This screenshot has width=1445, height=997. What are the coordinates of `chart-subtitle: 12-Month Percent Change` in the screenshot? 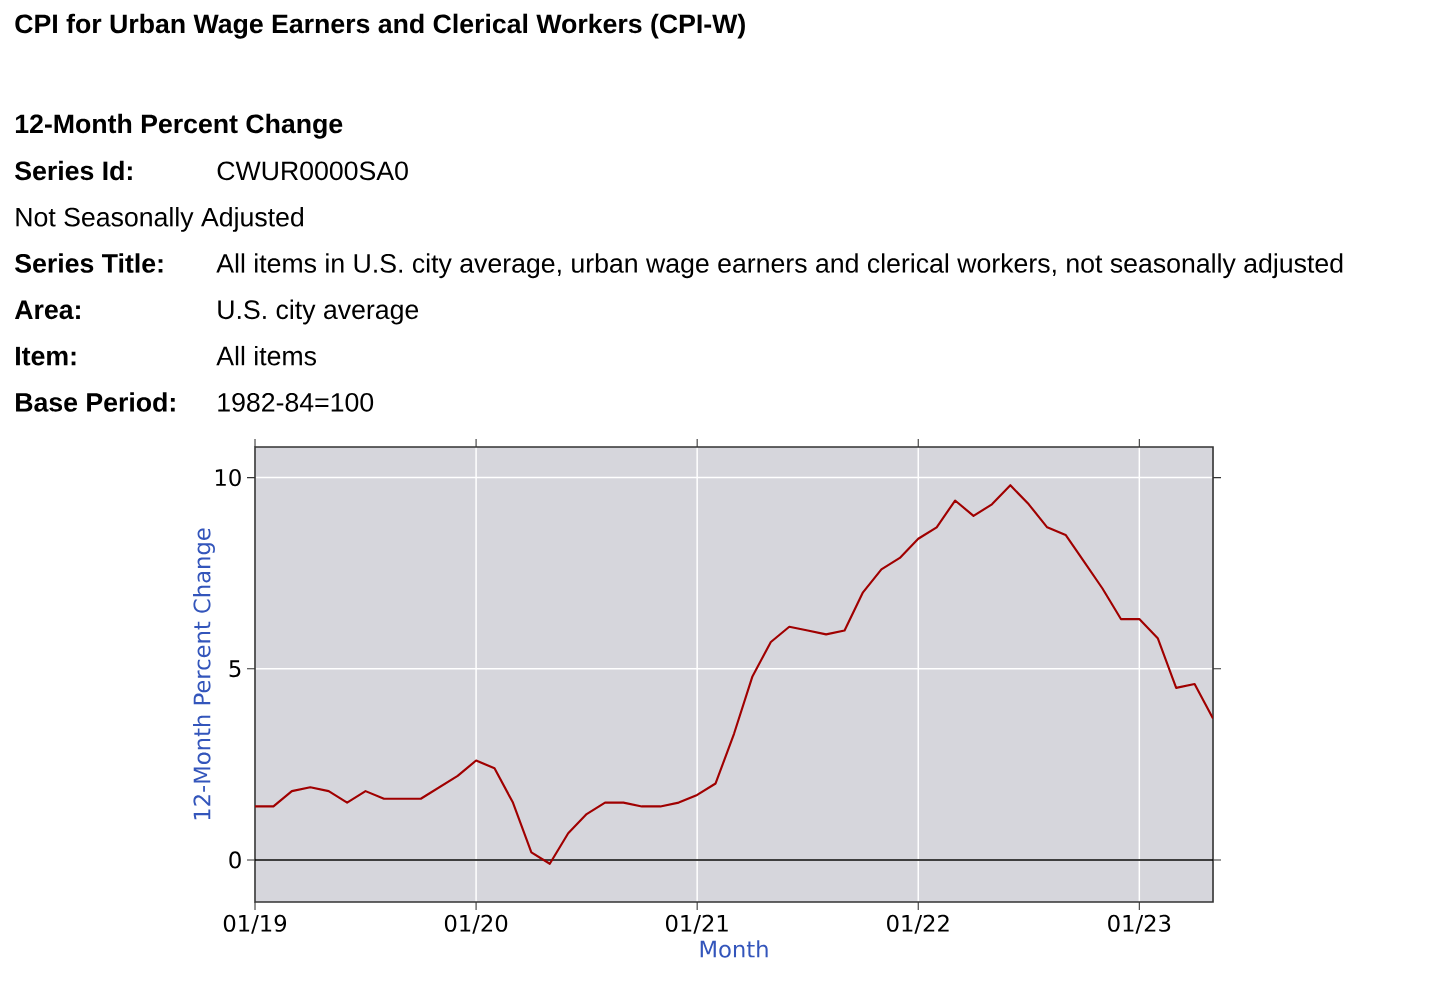 It's located at (179, 126).